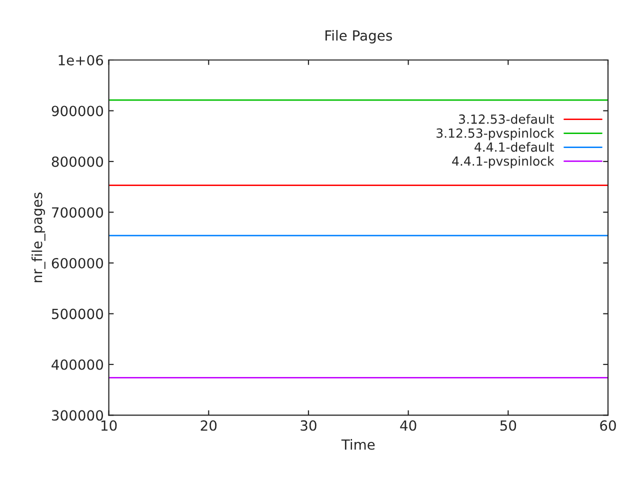 The width and height of the screenshot is (640, 480). I want to click on y-tick-label: 600000, so click(78, 263).